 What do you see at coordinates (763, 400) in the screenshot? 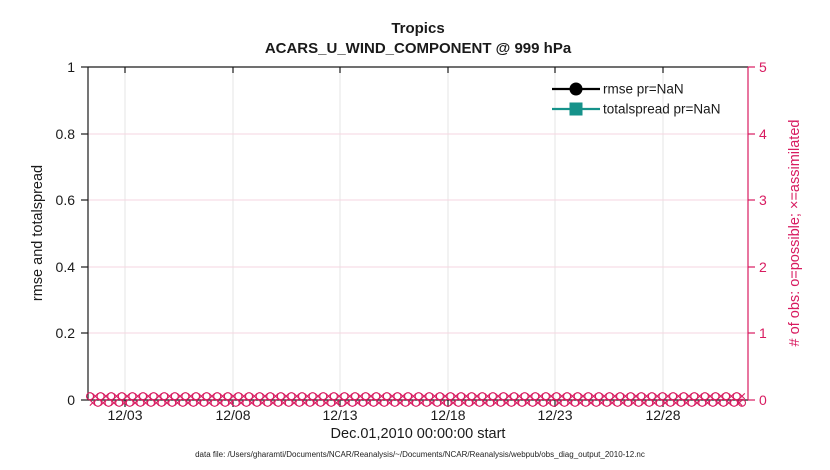
I see `y-tick-right: 0` at bounding box center [763, 400].